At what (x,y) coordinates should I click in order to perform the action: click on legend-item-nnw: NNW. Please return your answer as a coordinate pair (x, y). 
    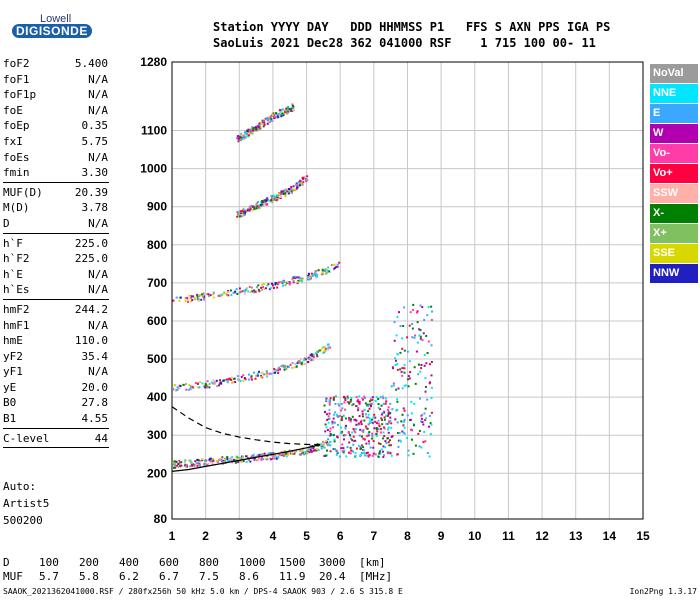
    Looking at the image, I should click on (674, 273).